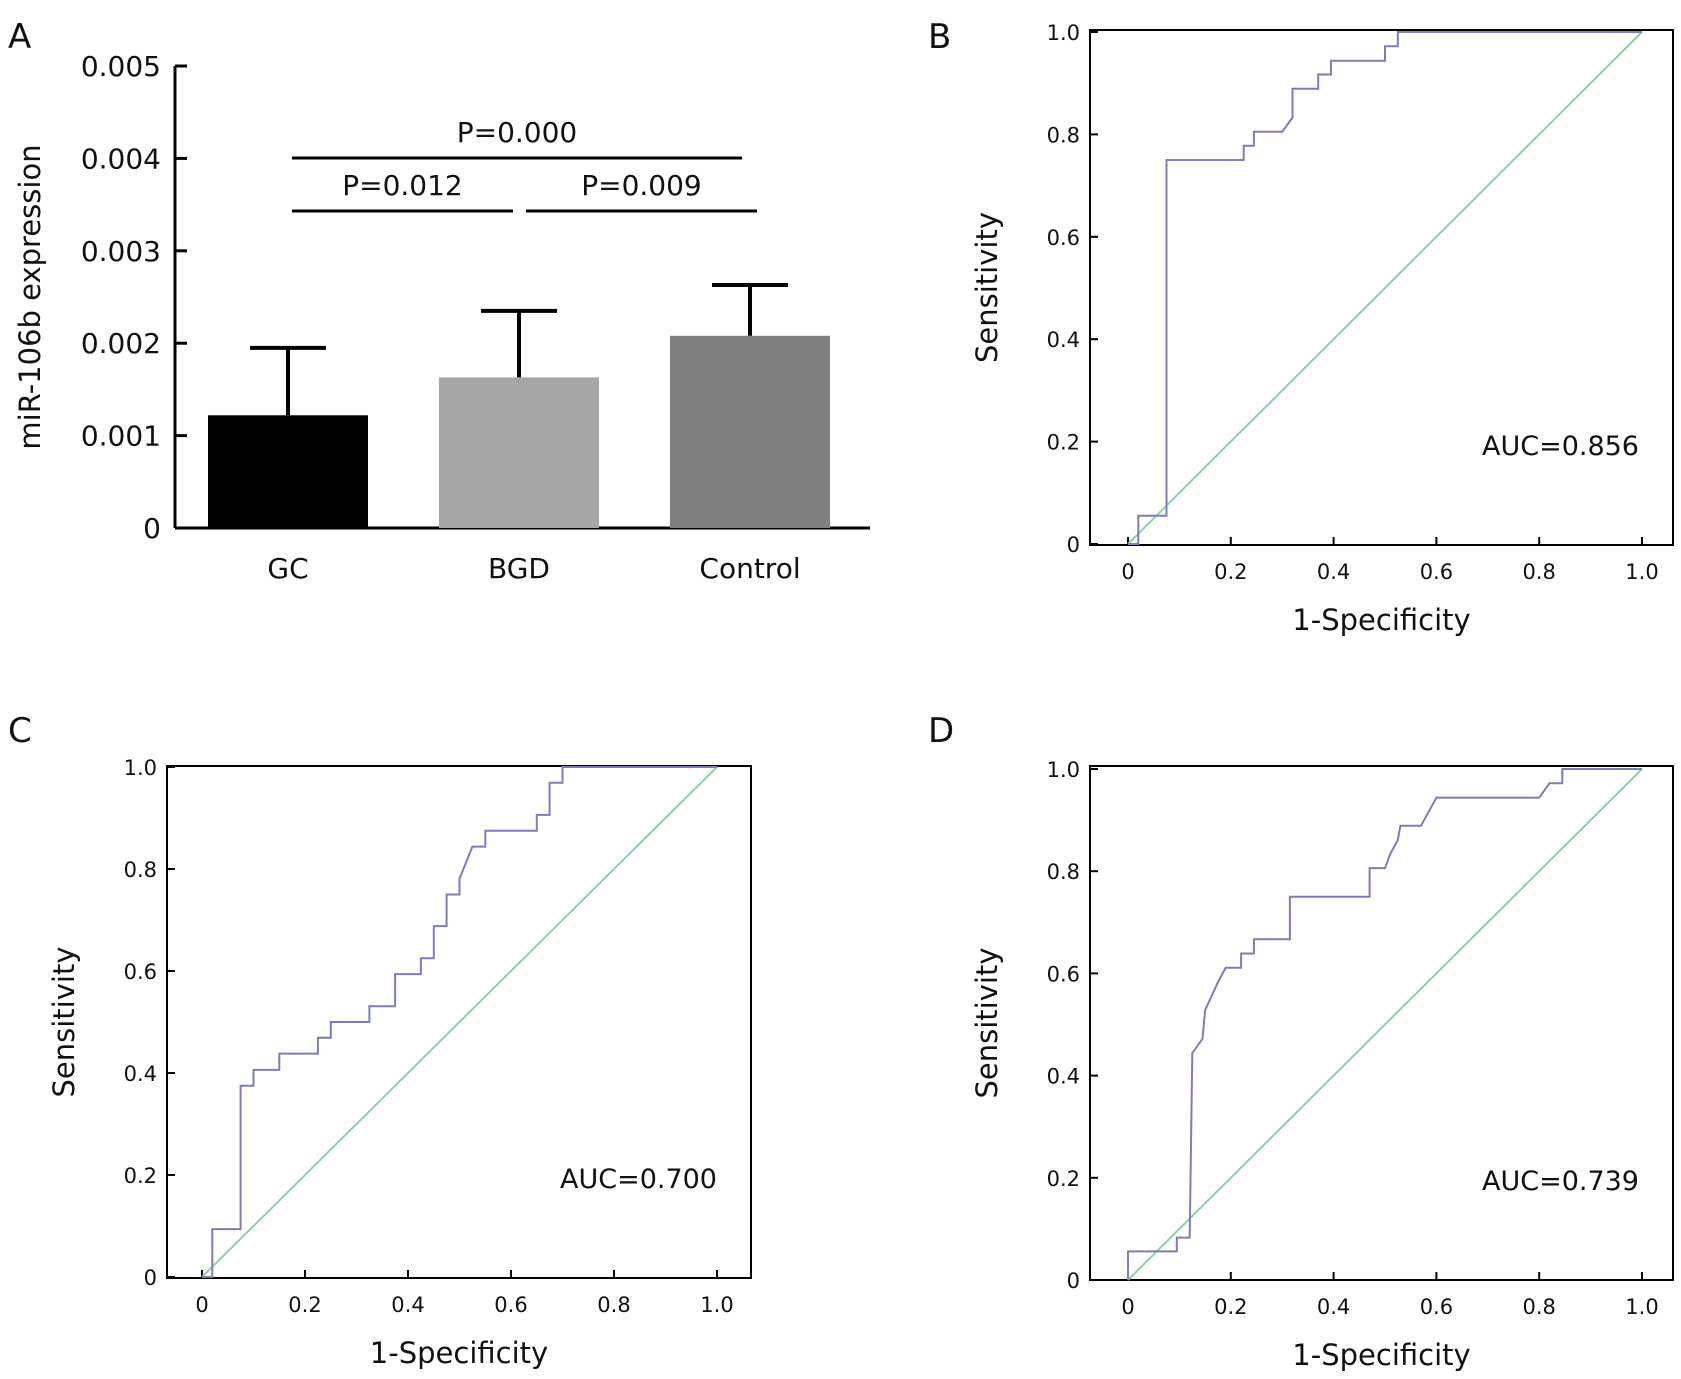 Image resolution: width=1681 pixels, height=1379 pixels. I want to click on auc-annotation: AUC=0.739, so click(1560, 1181).